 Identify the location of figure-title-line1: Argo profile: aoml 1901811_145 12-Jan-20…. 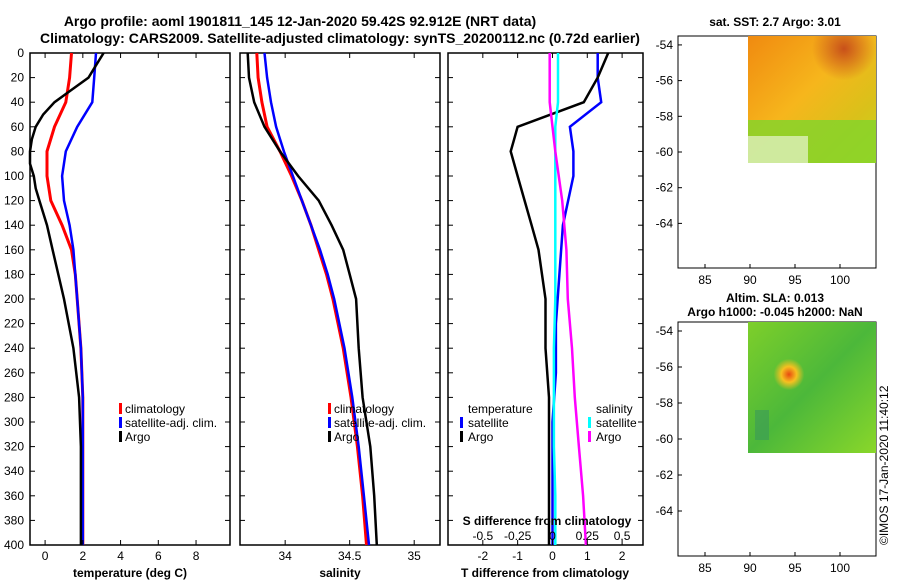
(300, 21).